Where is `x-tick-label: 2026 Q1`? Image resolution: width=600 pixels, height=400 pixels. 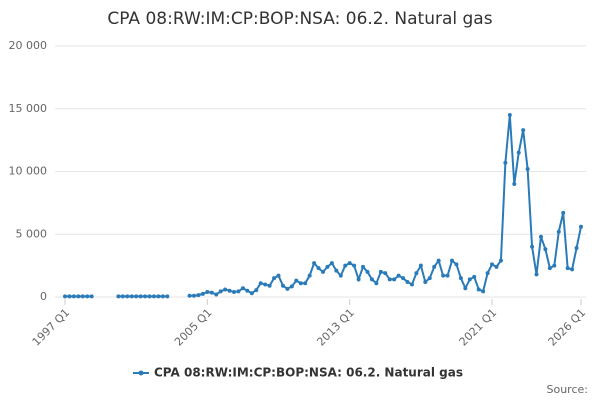
x-tick-label: 2026 Q1 is located at coordinates (567, 327).